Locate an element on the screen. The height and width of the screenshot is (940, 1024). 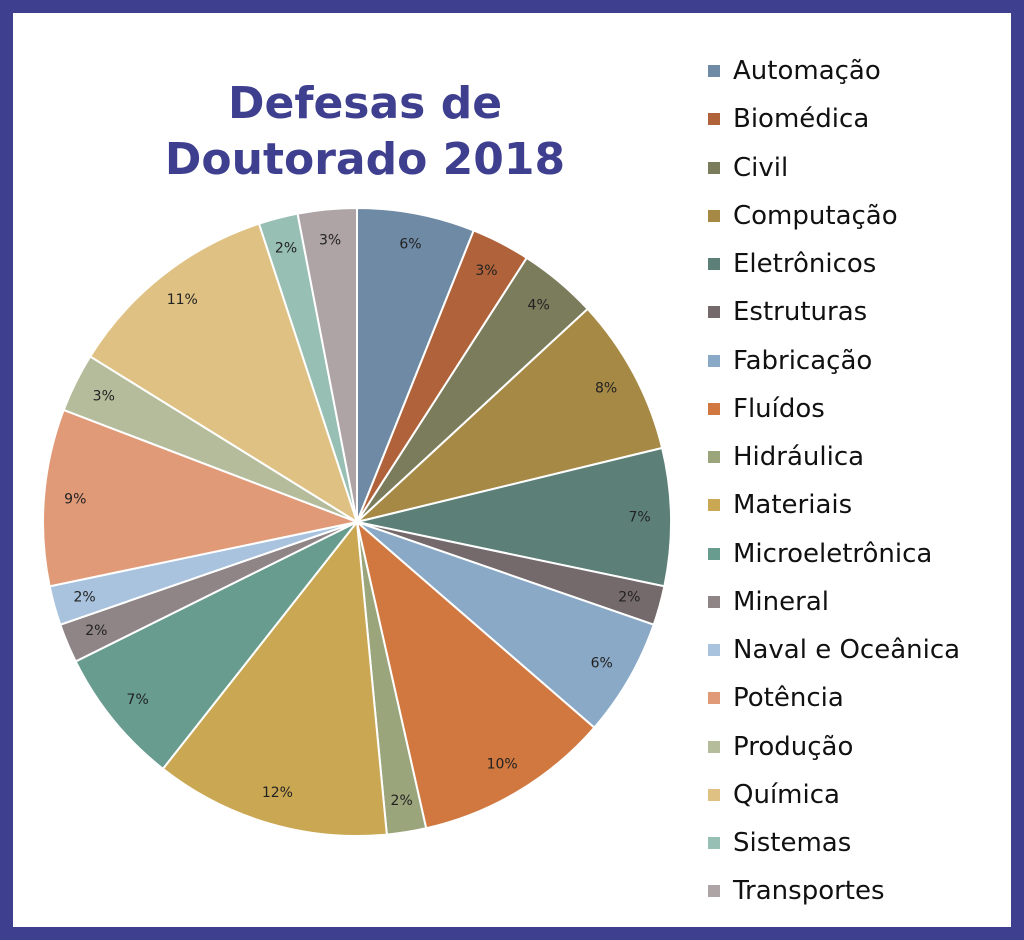
legend-label: Biomédica is located at coordinates (801, 119).